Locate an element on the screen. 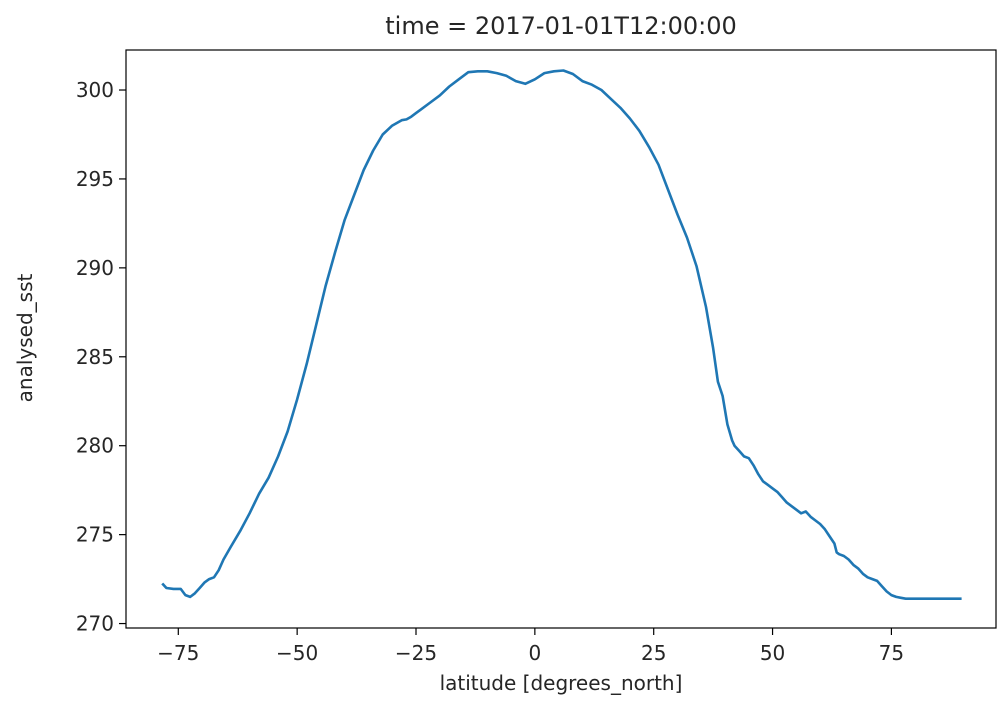  x-tick-label: 50 is located at coordinates (772, 653).